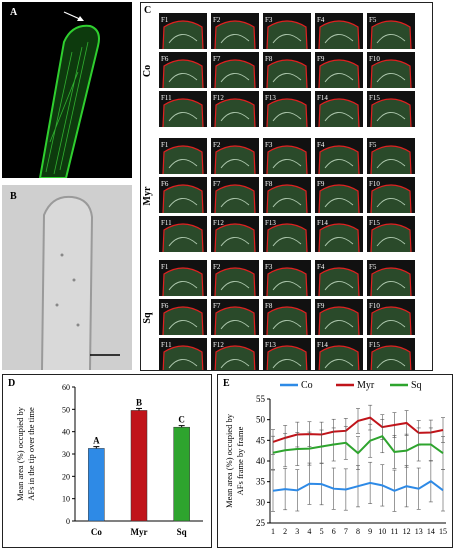 Image resolution: width=455 pixels, height=552 pixels. I want to click on x-tick-label: 7, so click(346, 531).